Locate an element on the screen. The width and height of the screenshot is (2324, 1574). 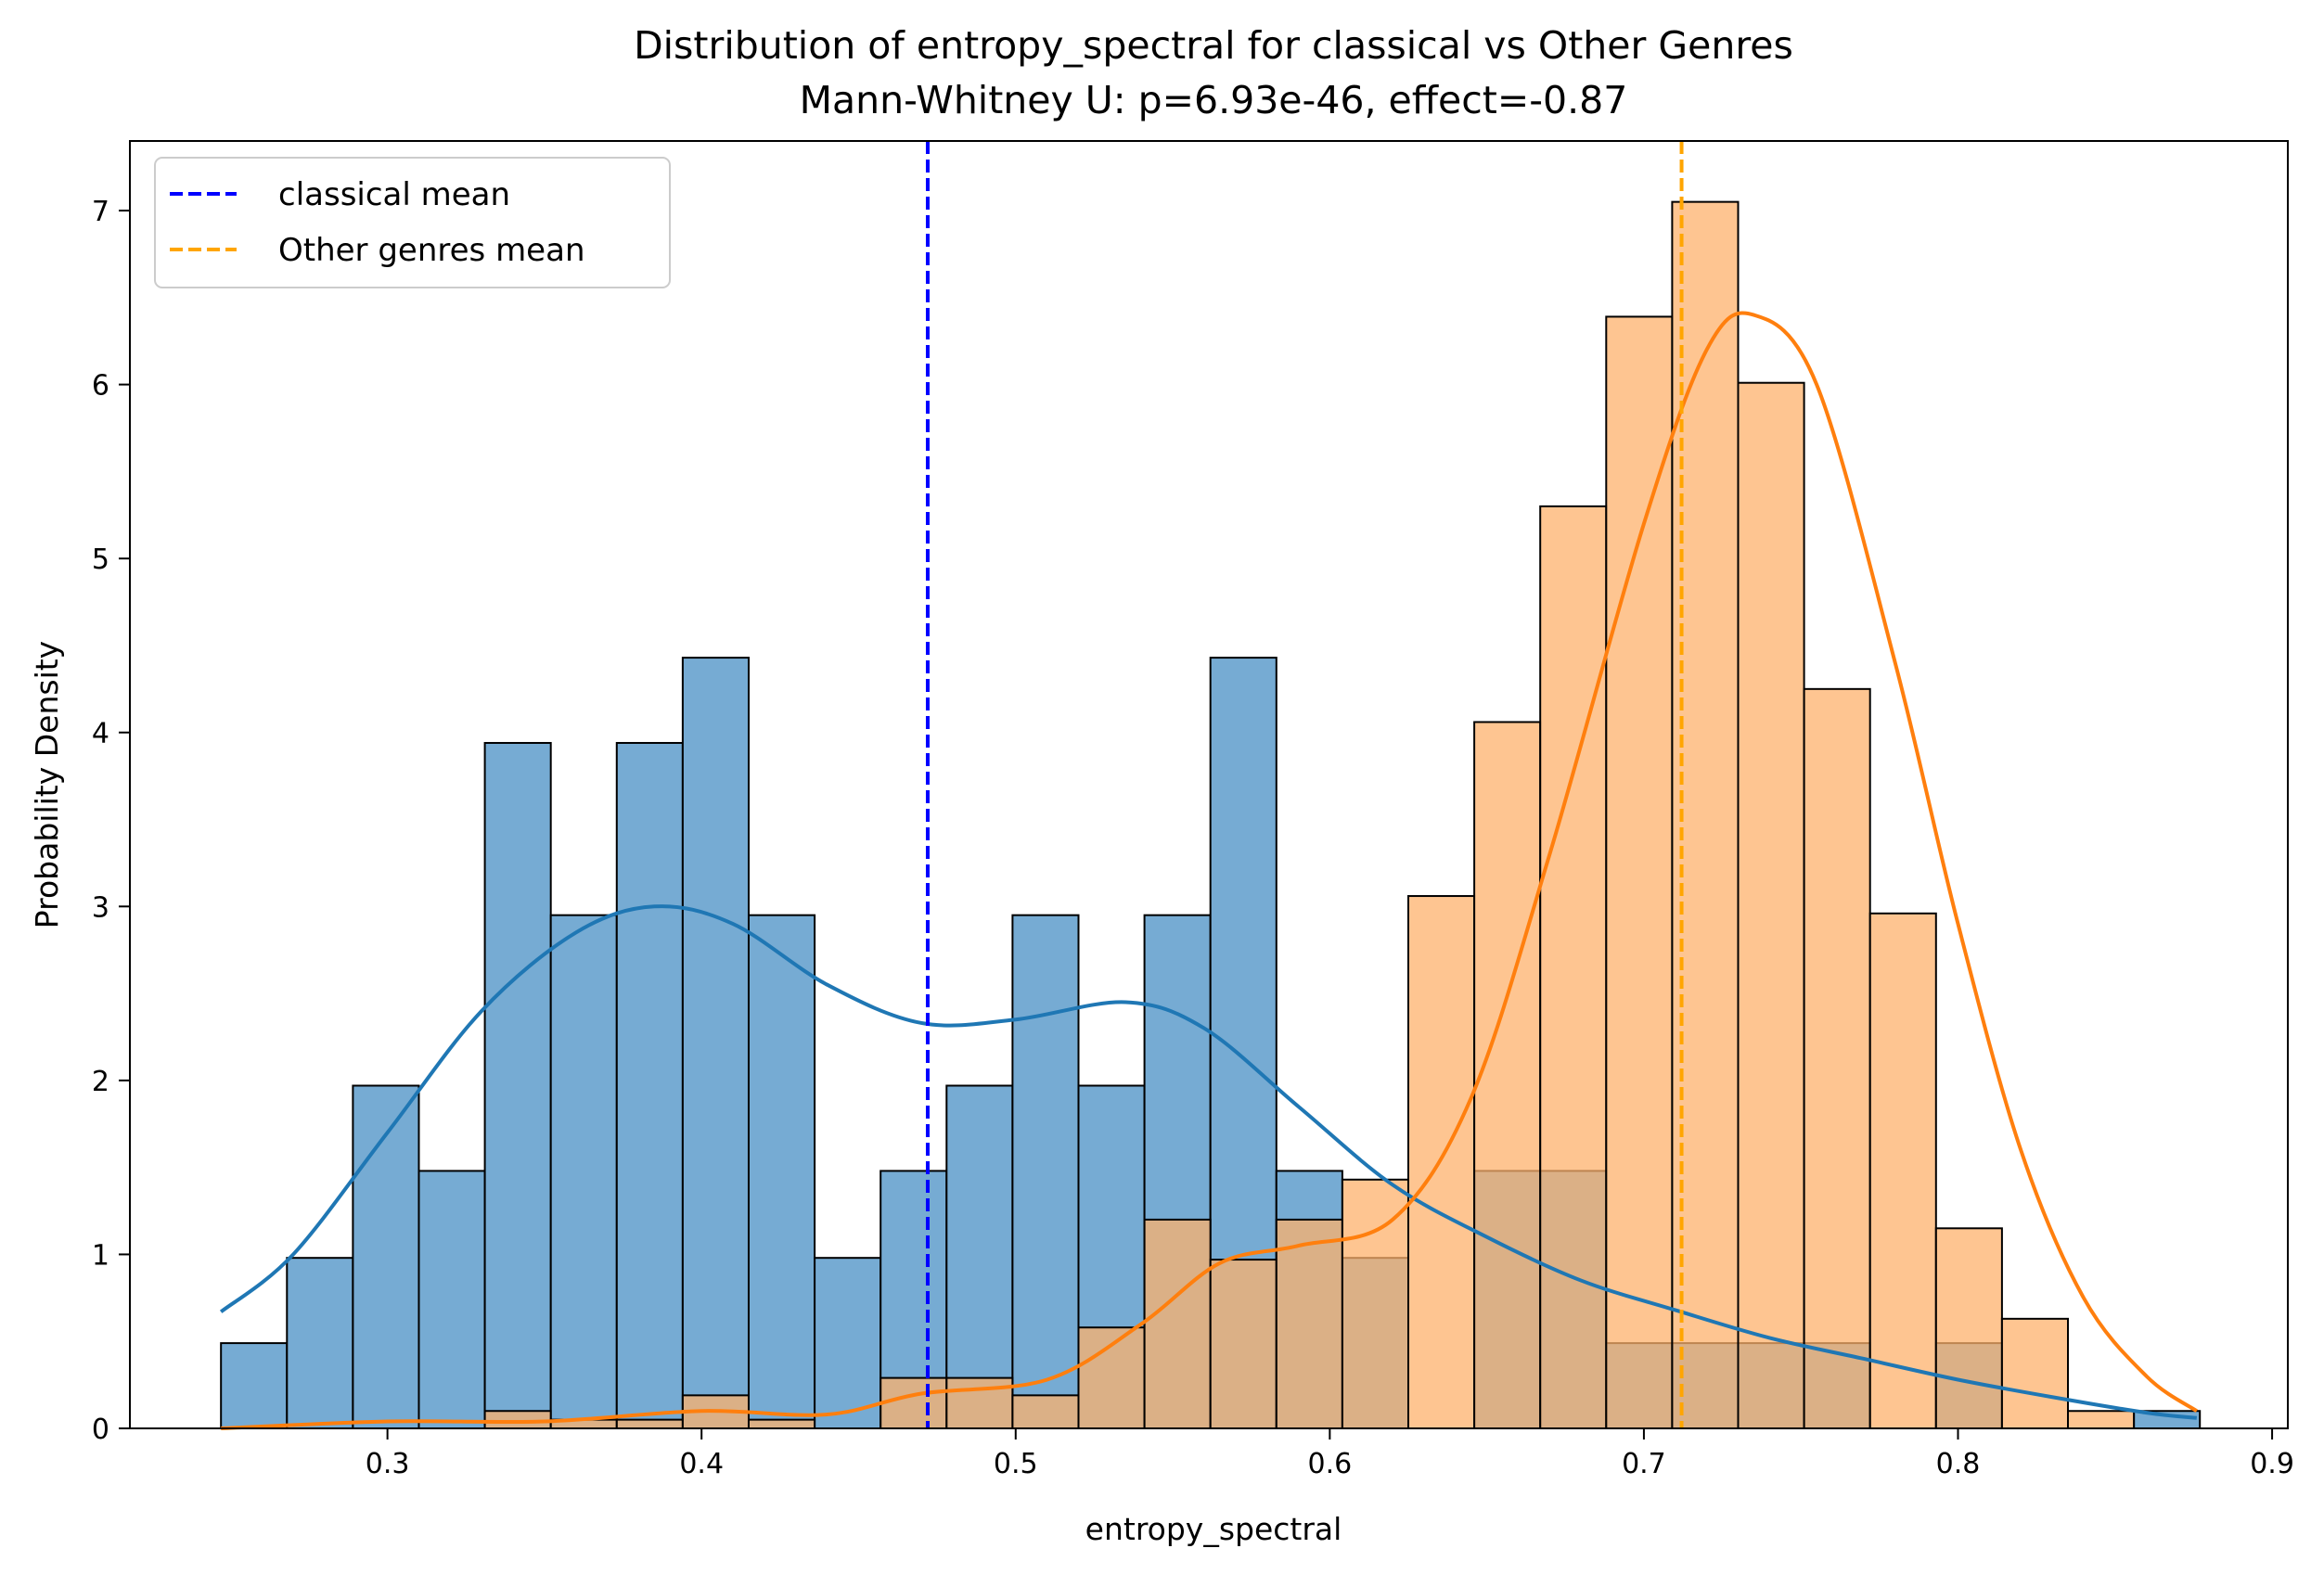
y-axis-ticks: 0 1 2 3 4 5 6 7 is located at coordinates (111, 821).